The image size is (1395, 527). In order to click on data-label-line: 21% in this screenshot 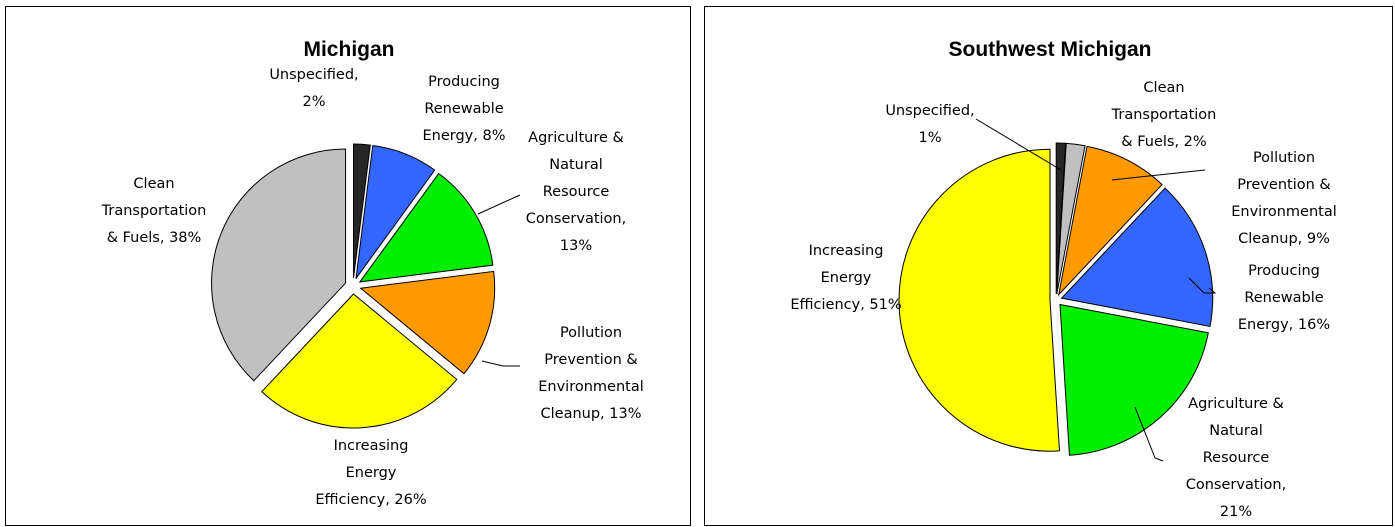, I will do `click(1236, 512)`.